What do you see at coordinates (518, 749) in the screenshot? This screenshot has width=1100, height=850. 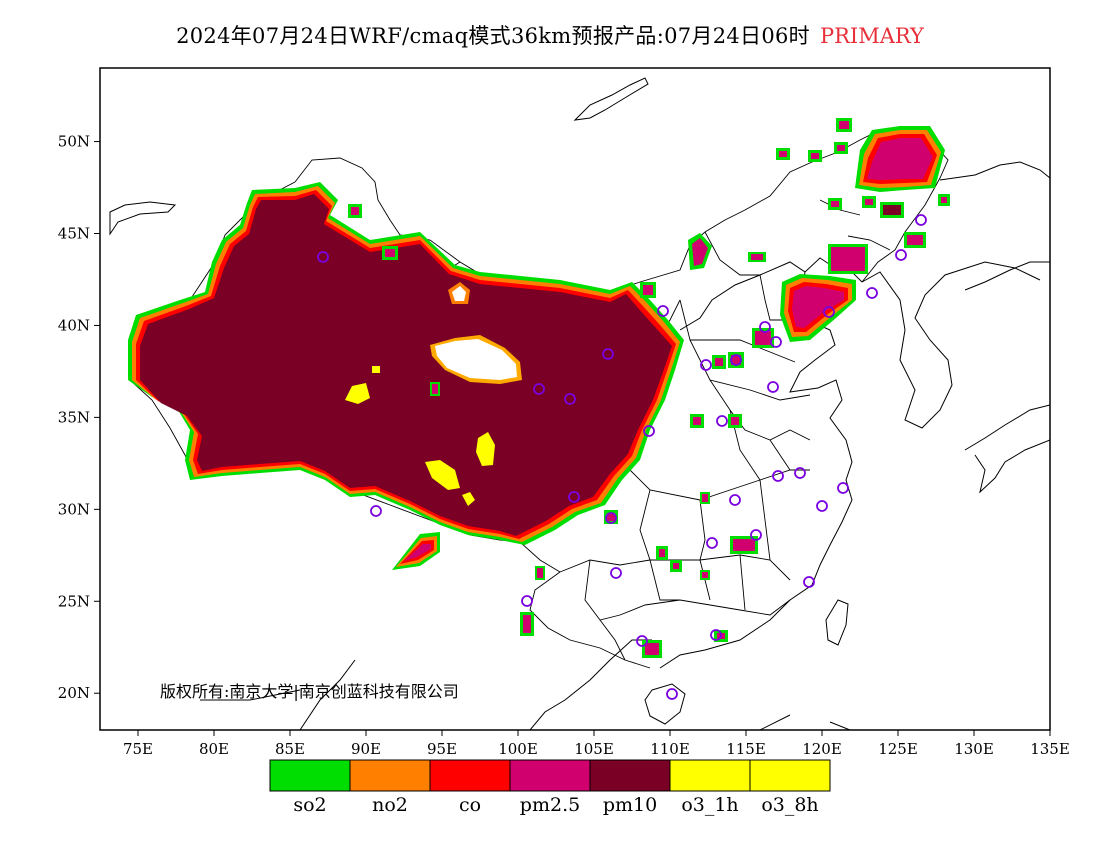 I see `lon-tick-label: 100E` at bounding box center [518, 749].